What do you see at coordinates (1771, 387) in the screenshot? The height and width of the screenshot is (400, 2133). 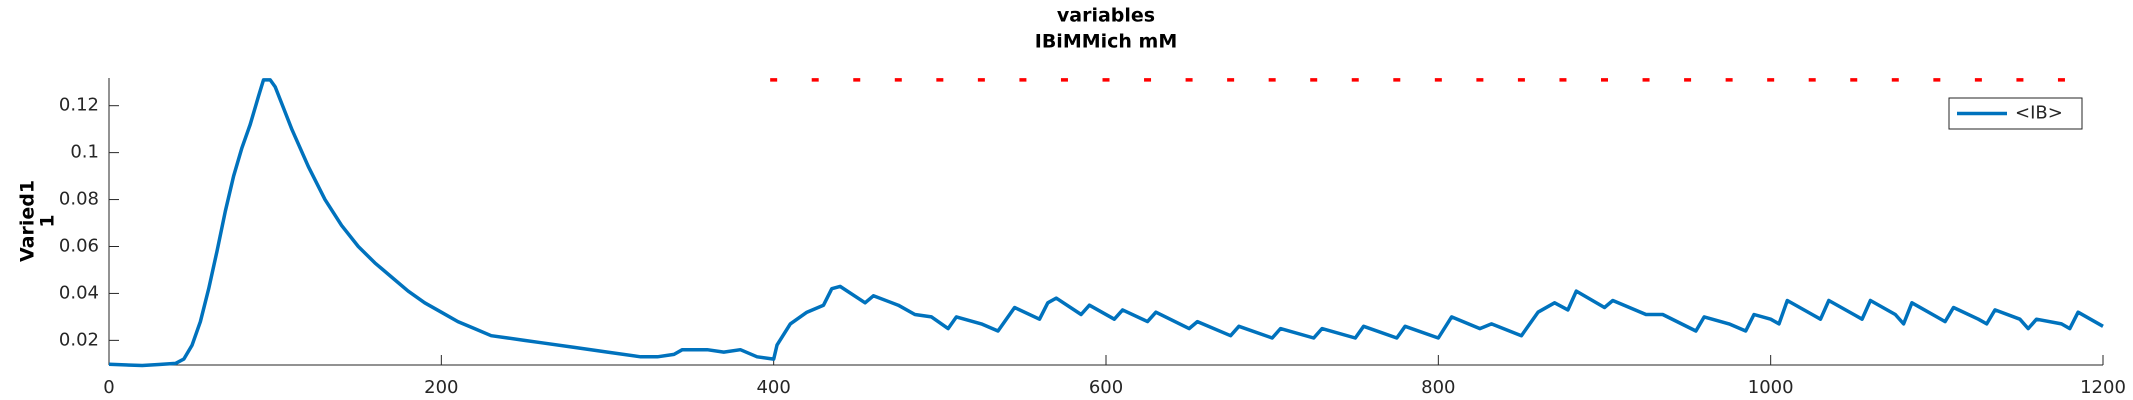 I see `x-tick-label: 1000` at bounding box center [1771, 387].